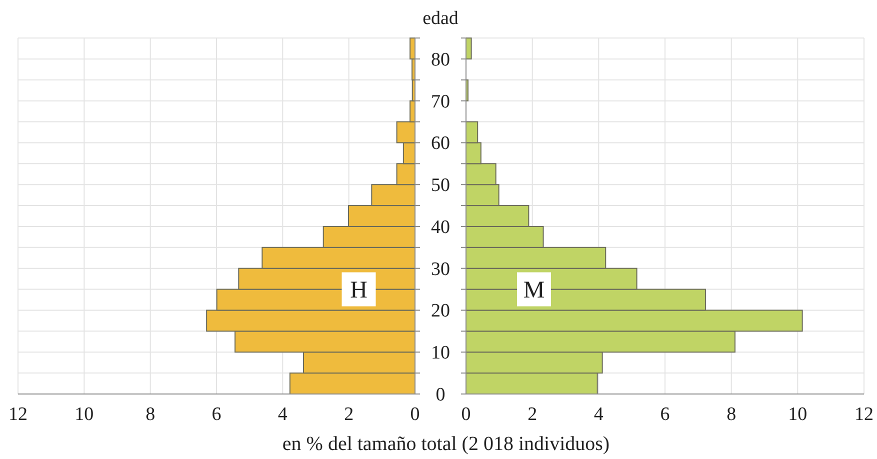 This screenshot has height=459, width=877. Describe the element at coordinates (440, 311) in the screenshot. I see `y-tick-label: 20` at that location.